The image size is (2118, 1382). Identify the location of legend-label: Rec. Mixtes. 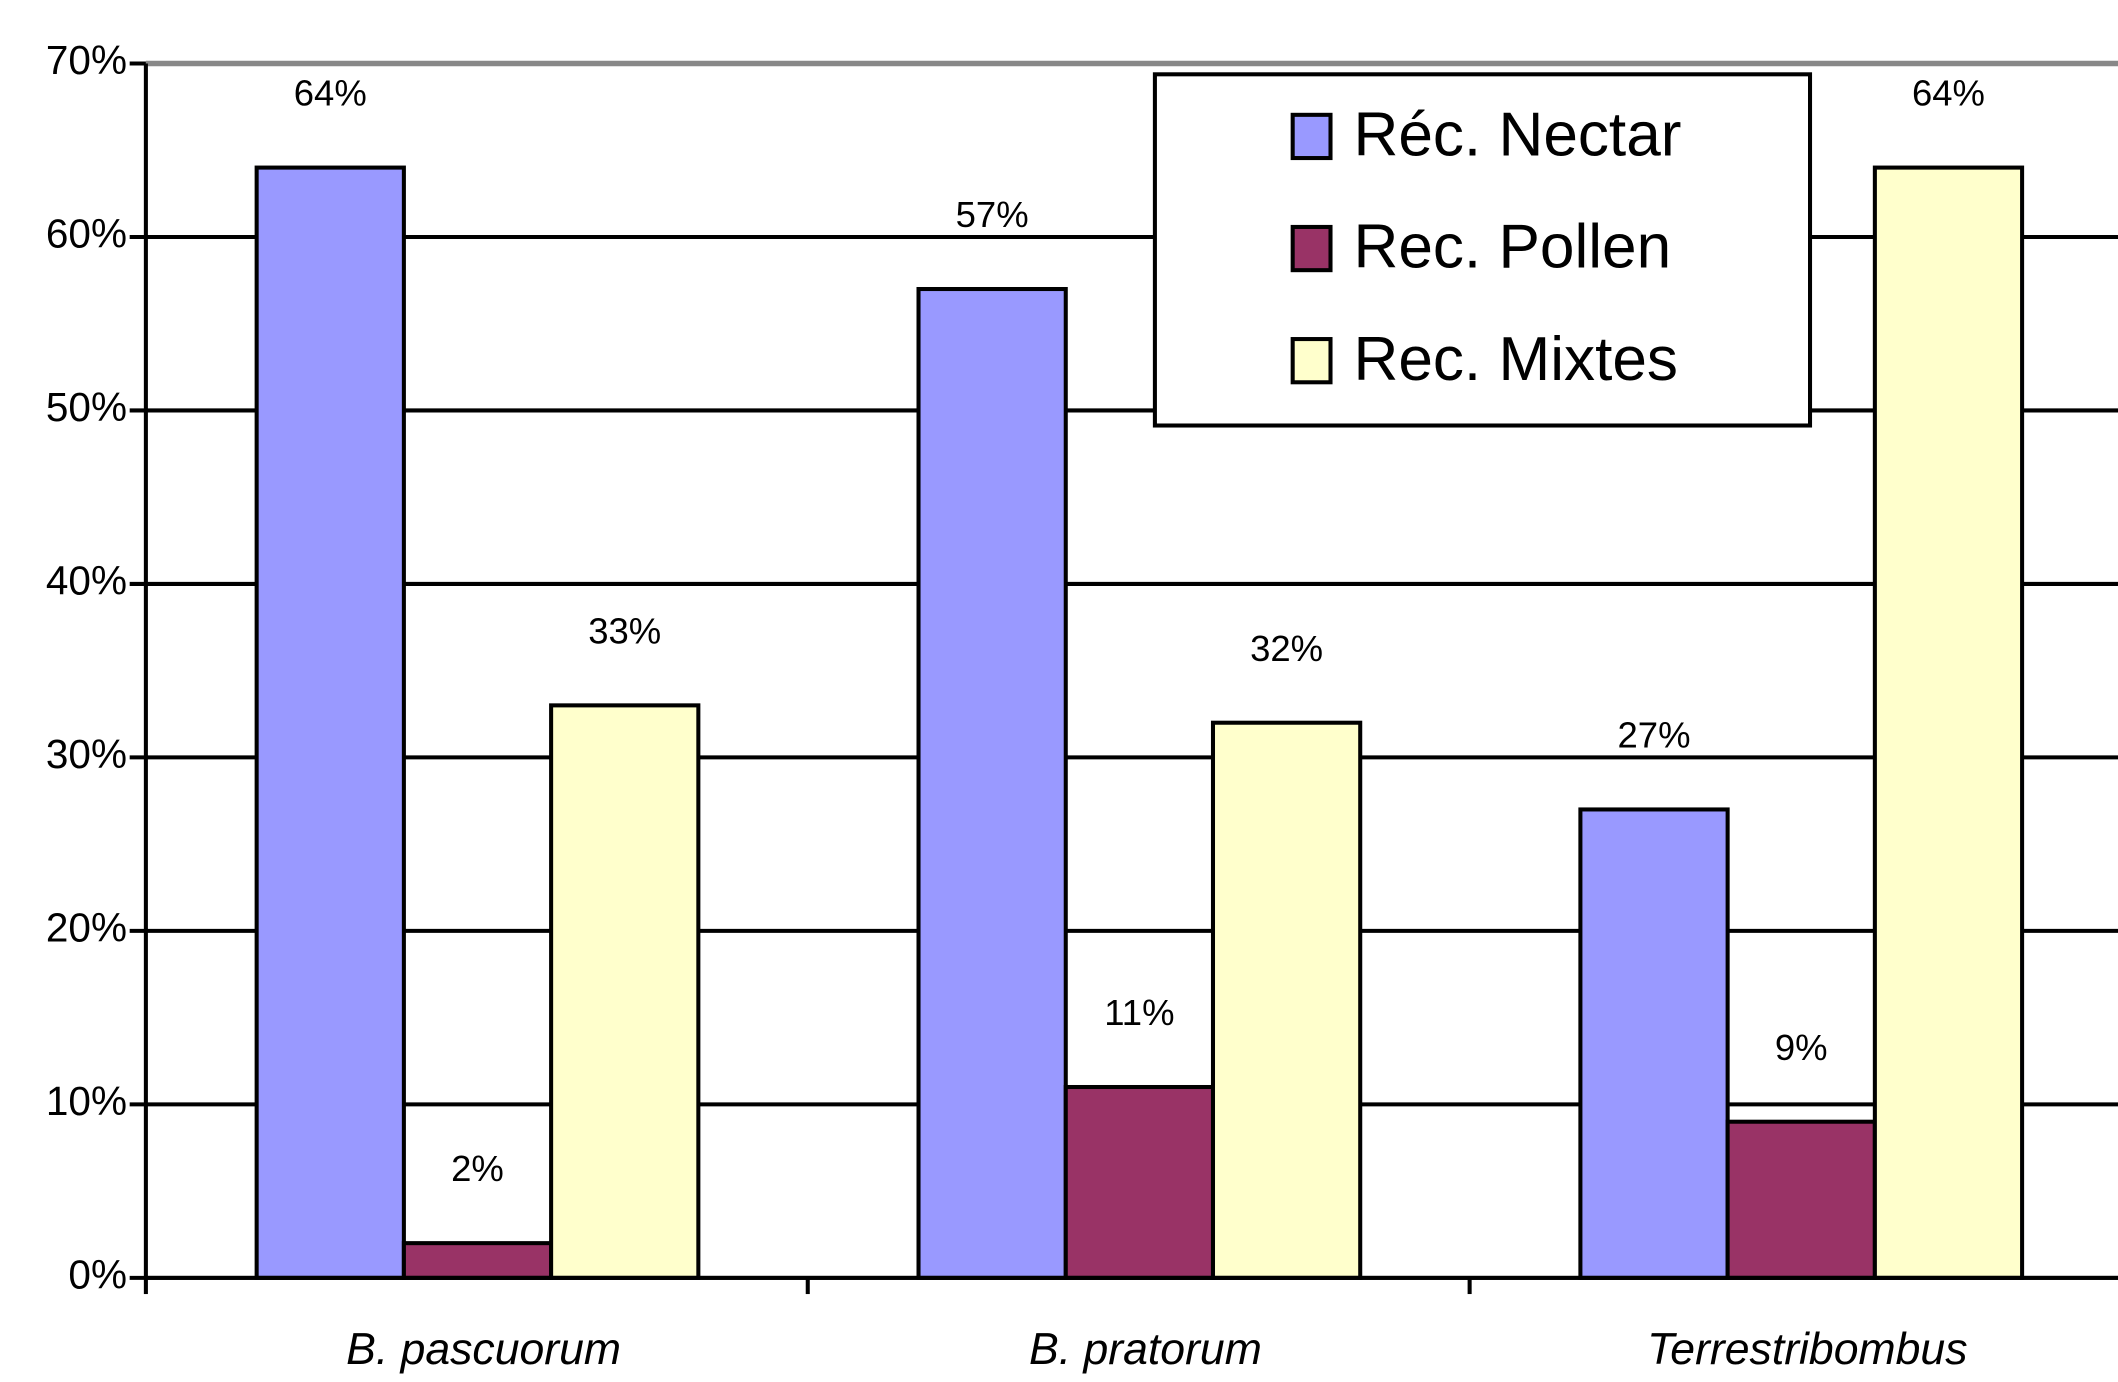
(1515, 359).